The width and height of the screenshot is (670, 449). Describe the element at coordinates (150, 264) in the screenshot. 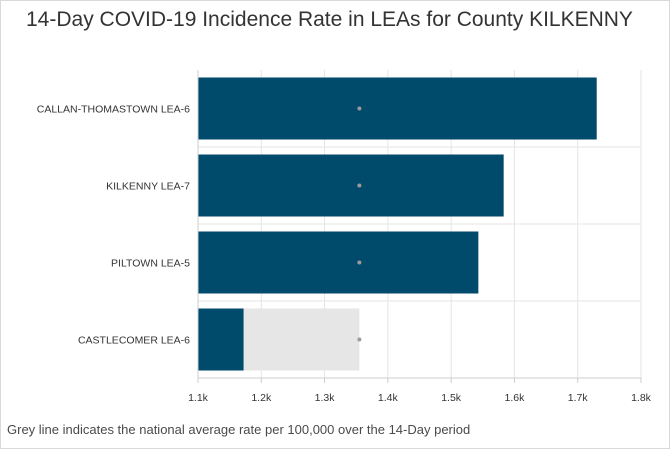

I see `category-label: PILTOWN LEA-5` at that location.